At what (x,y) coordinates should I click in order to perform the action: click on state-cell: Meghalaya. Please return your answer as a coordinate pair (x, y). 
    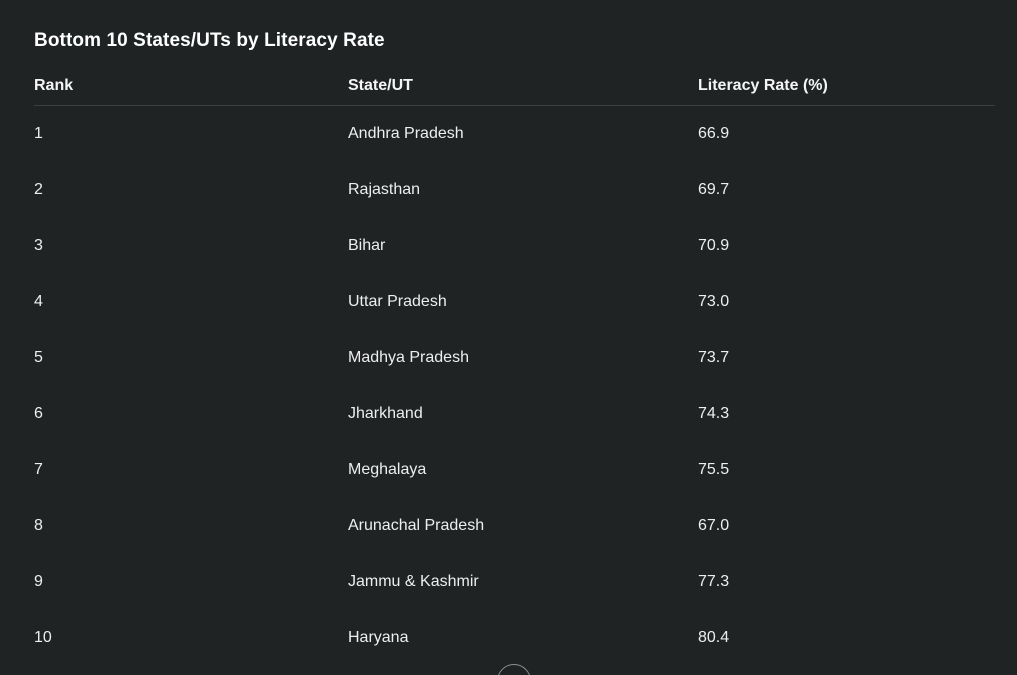
    Looking at the image, I should click on (387, 469).